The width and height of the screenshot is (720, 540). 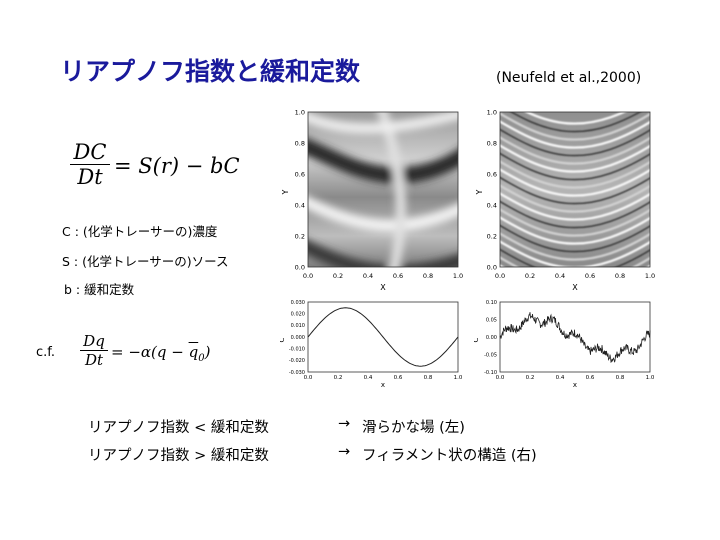 I want to click on definition-b: b : 緩和定数, so click(x=99, y=289).